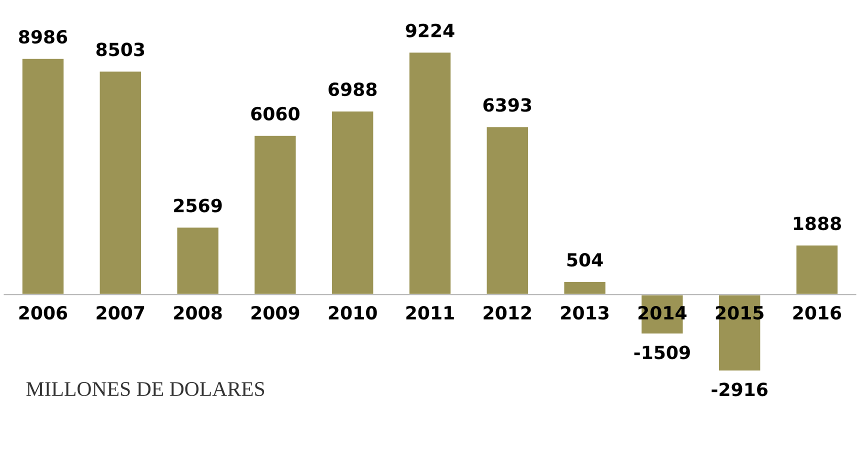 The width and height of the screenshot is (860, 455). Describe the element at coordinates (740, 389) in the screenshot. I see `data-label: -2916` at that location.